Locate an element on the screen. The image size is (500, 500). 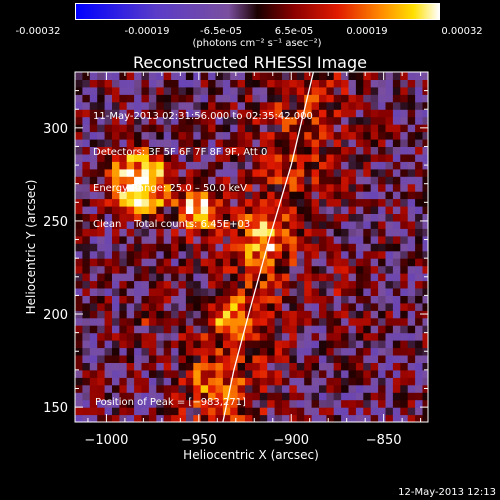
y-tick-label: 250 is located at coordinates (55, 222).